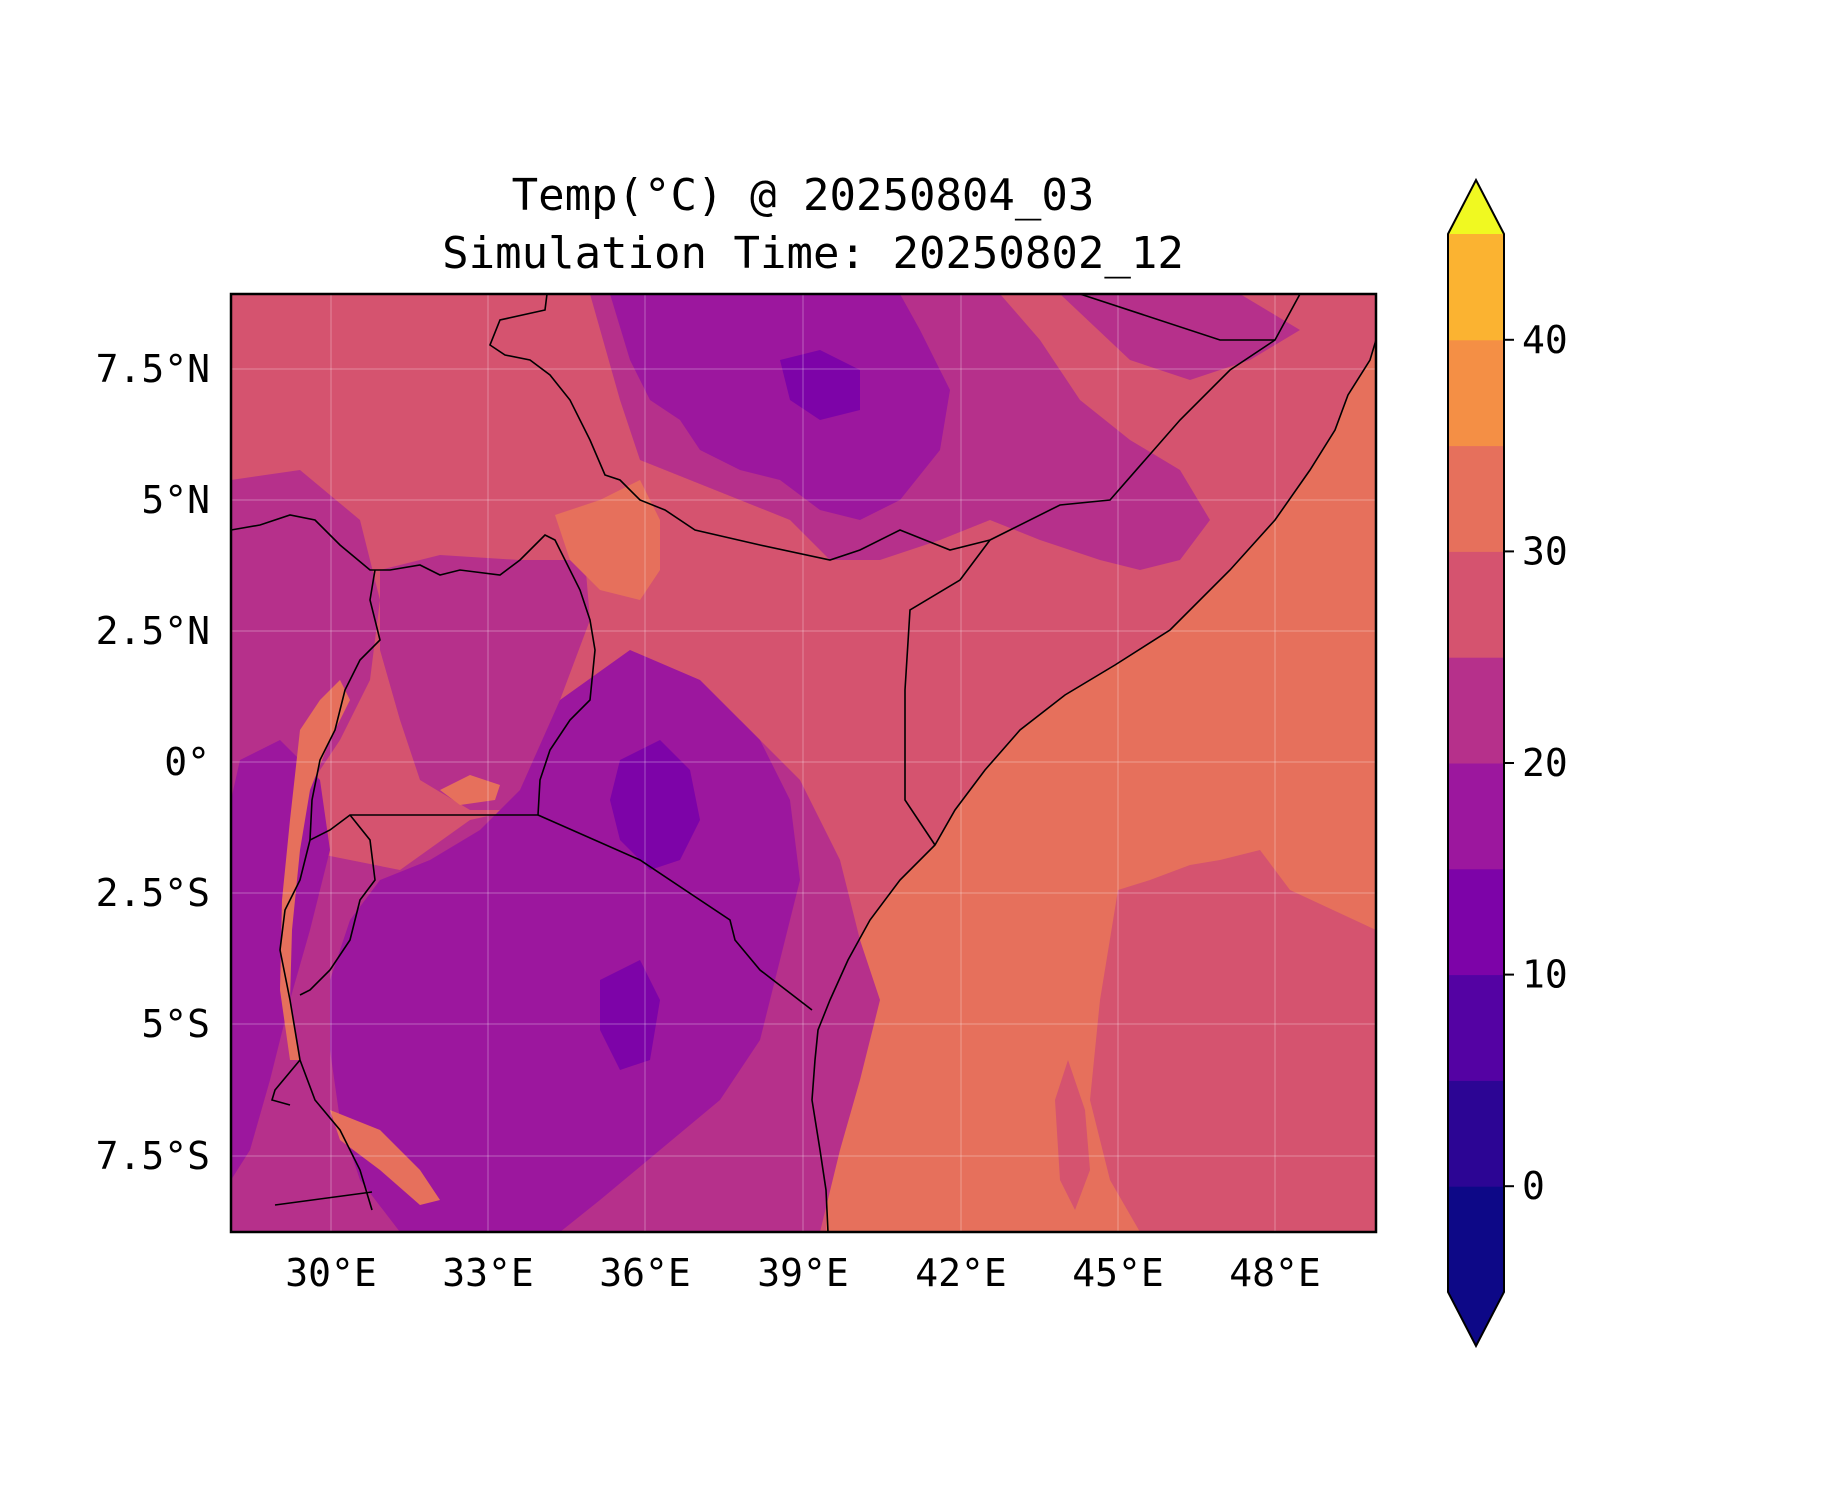  Describe the element at coordinates (630, 1015) in the screenshot. I see `field-5-10-tanzania` at that location.